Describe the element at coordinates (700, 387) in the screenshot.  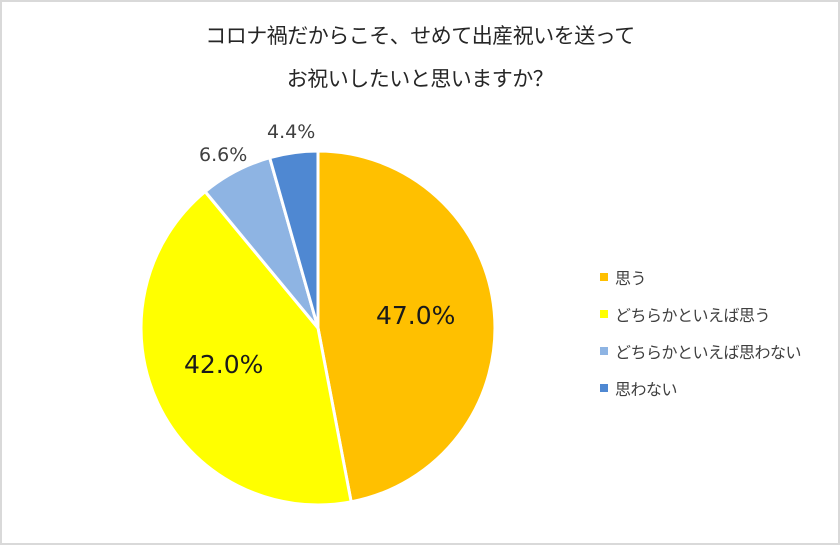
I see `legend-item-omowanai: 思わない` at that location.